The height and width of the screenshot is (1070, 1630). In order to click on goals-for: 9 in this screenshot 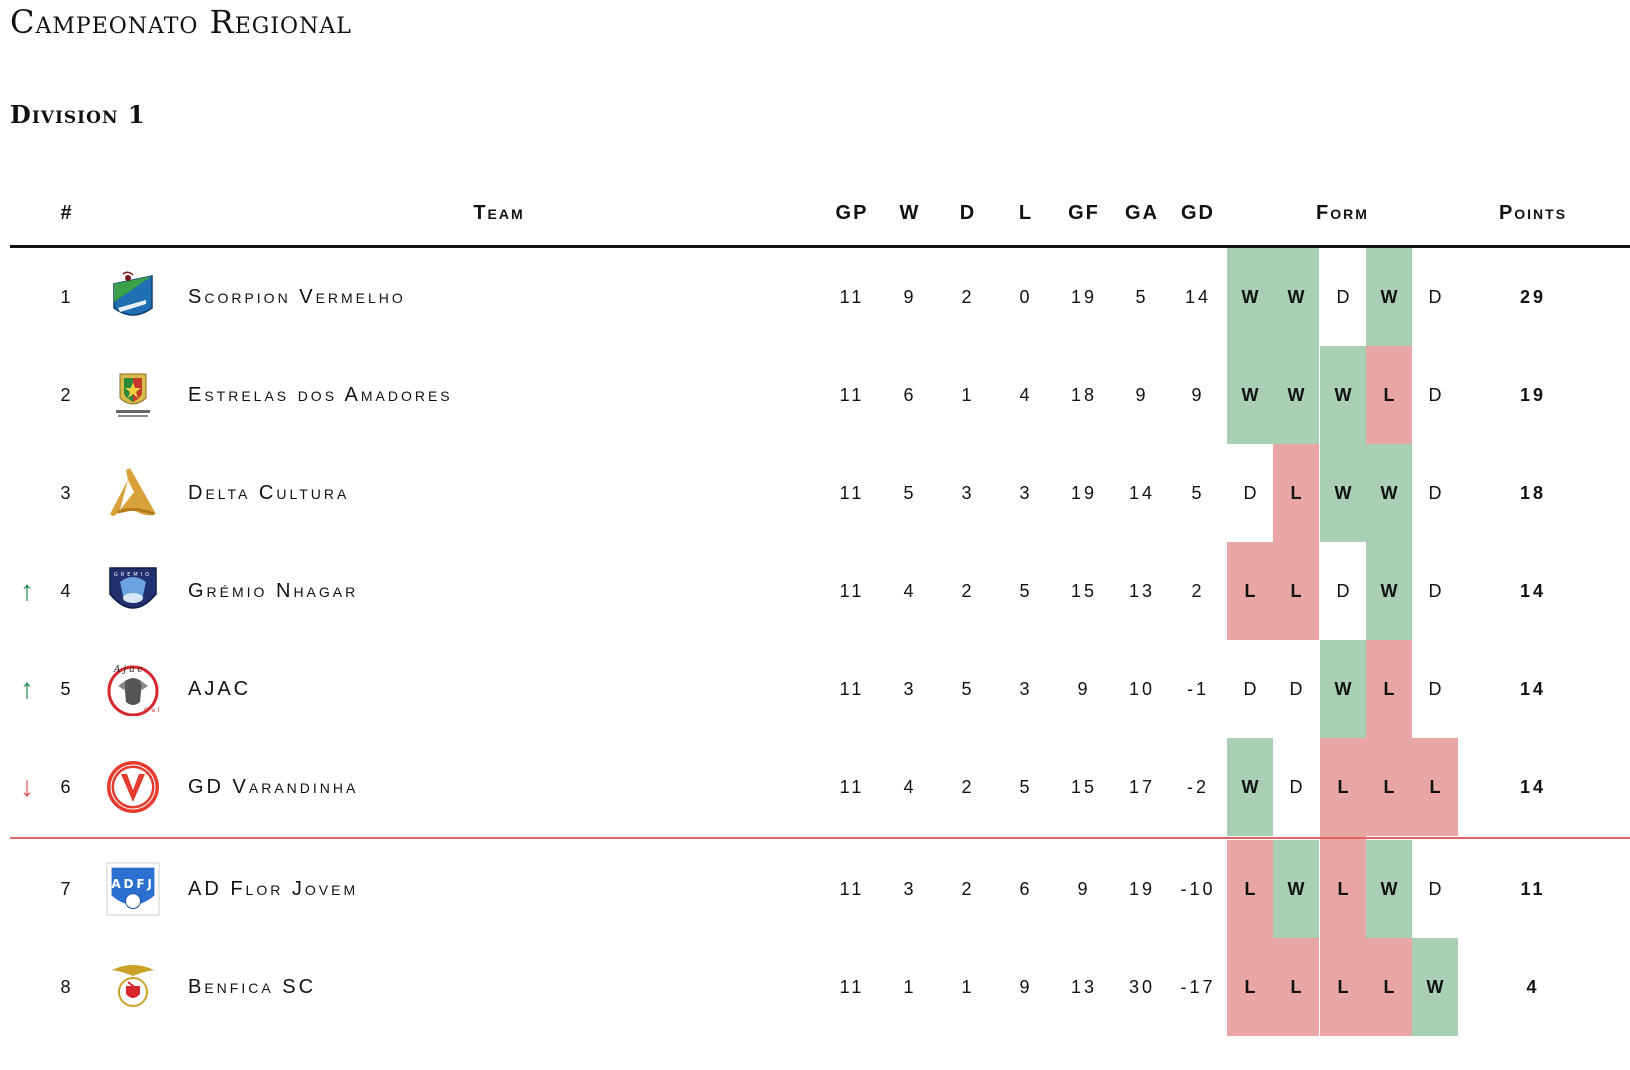, I will do `click(1084, 888)`.